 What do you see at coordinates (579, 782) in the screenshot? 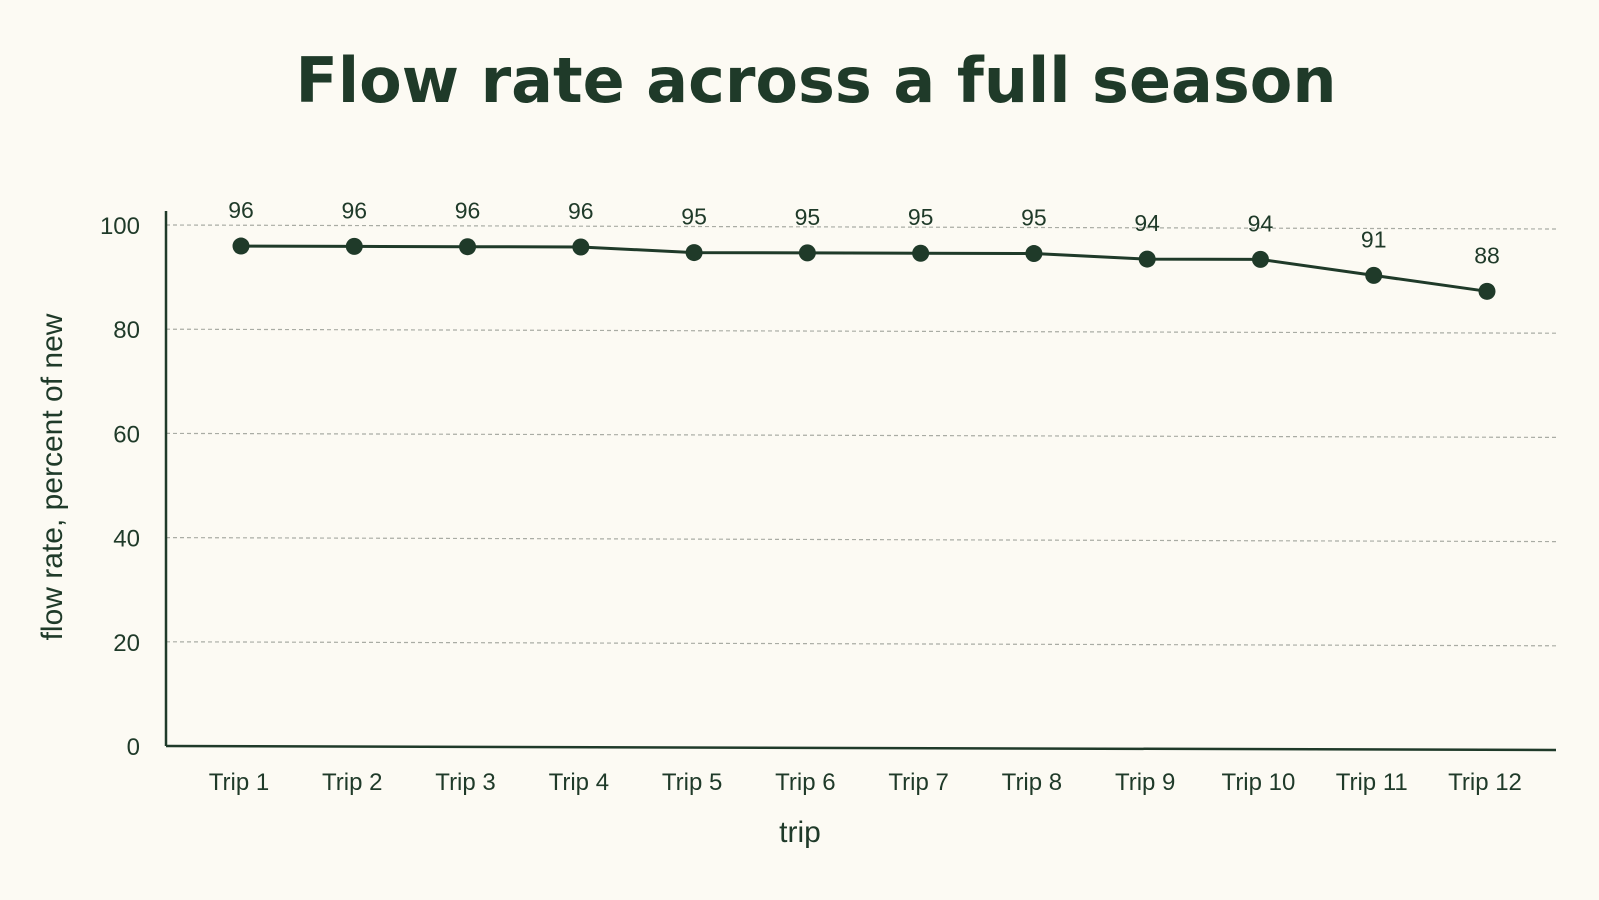
I see `x-tick-label: Trip 4` at bounding box center [579, 782].